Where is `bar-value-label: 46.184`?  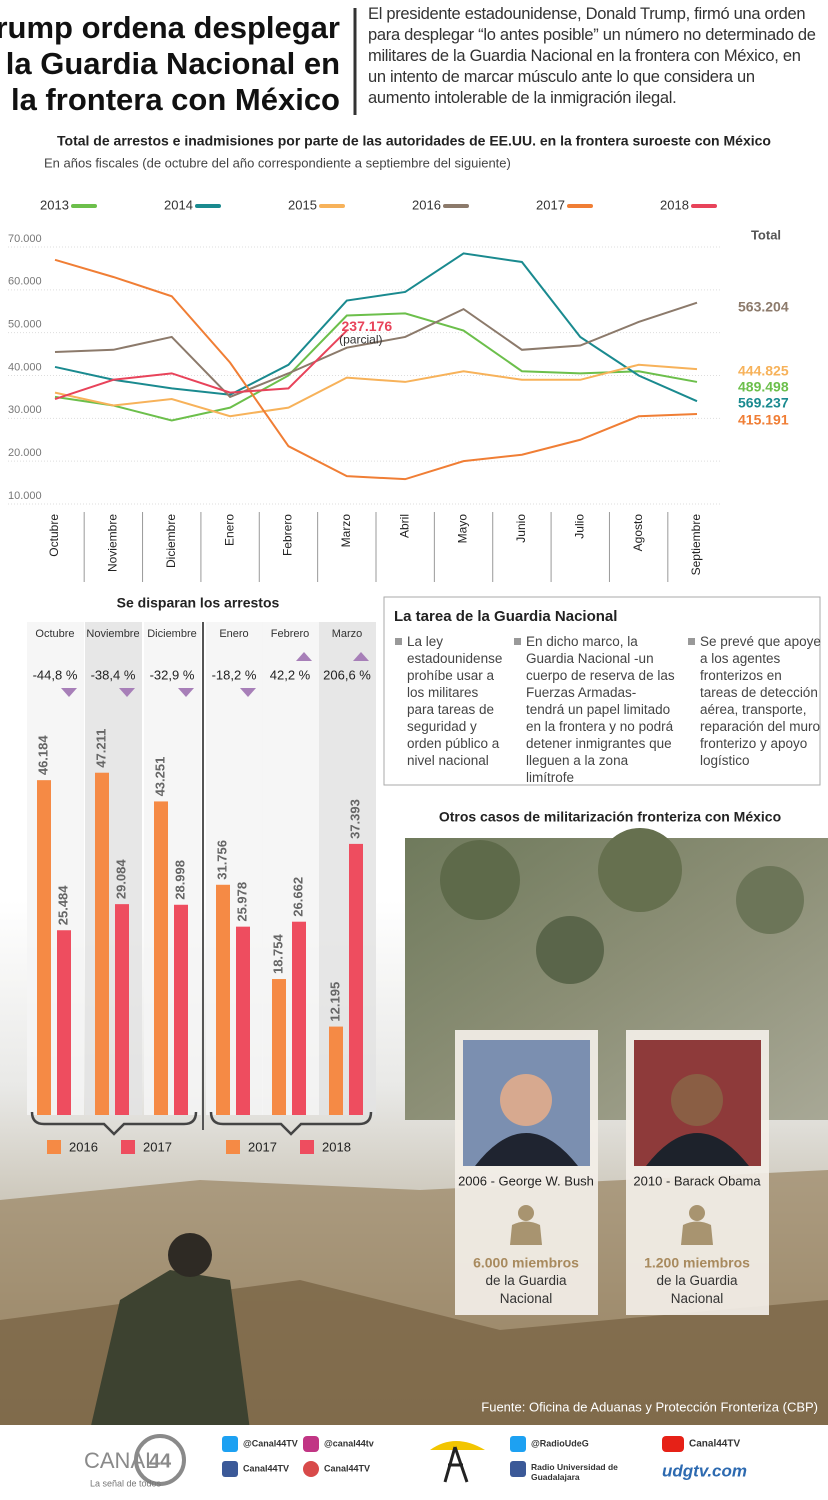
bar-value-label: 46.184 is located at coordinates (42, 755).